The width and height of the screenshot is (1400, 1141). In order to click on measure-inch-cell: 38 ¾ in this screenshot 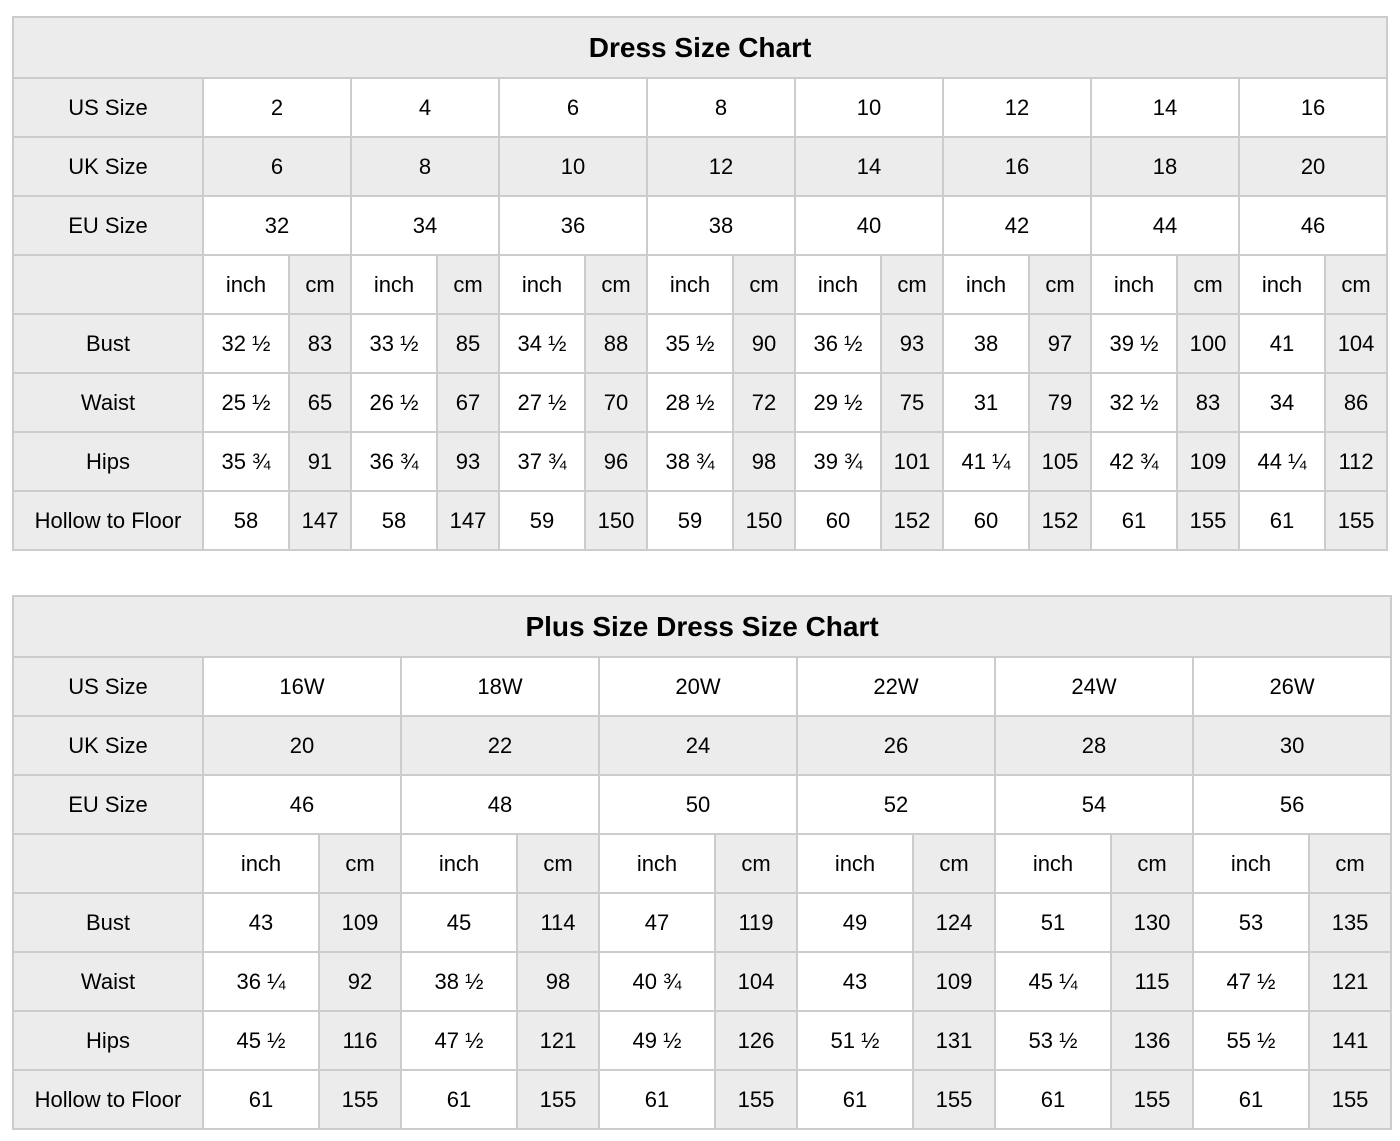, I will do `click(690, 461)`.